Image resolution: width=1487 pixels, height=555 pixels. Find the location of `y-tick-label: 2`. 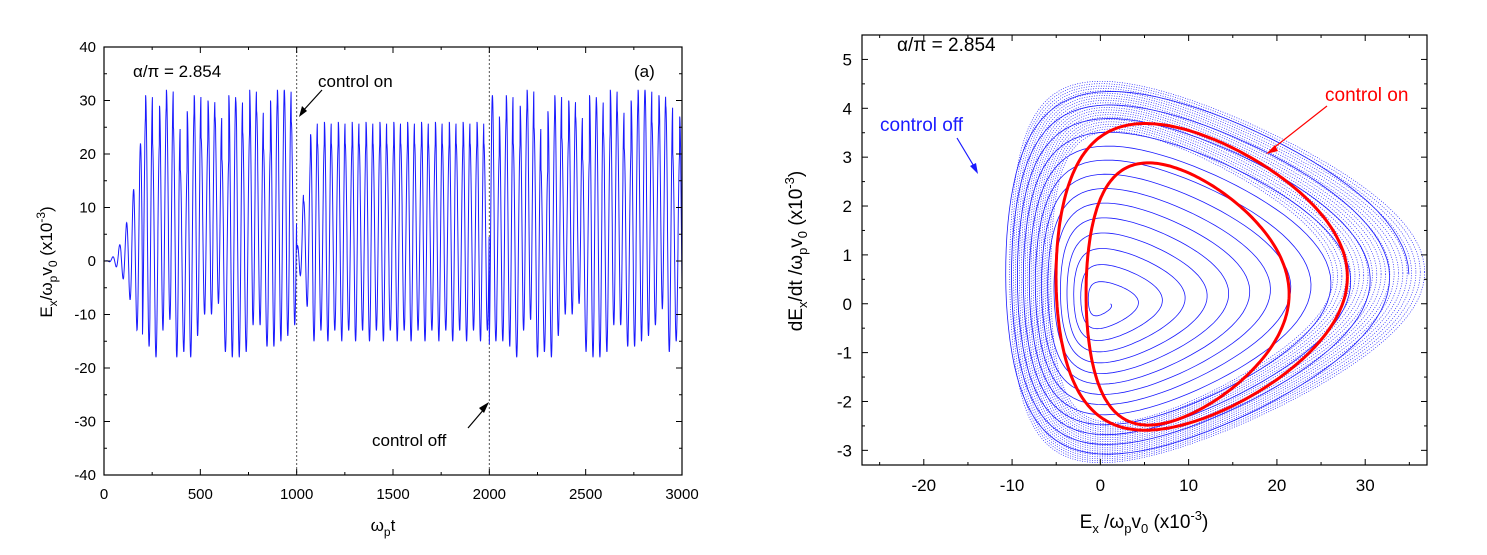

y-tick-label: 2 is located at coordinates (847, 206).